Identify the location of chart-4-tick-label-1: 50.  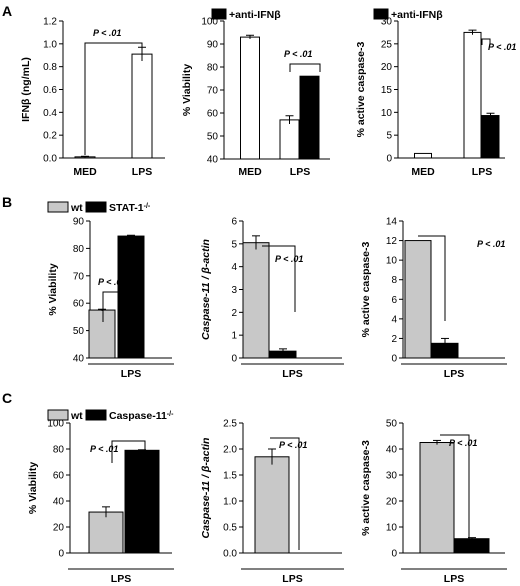
(79, 331).